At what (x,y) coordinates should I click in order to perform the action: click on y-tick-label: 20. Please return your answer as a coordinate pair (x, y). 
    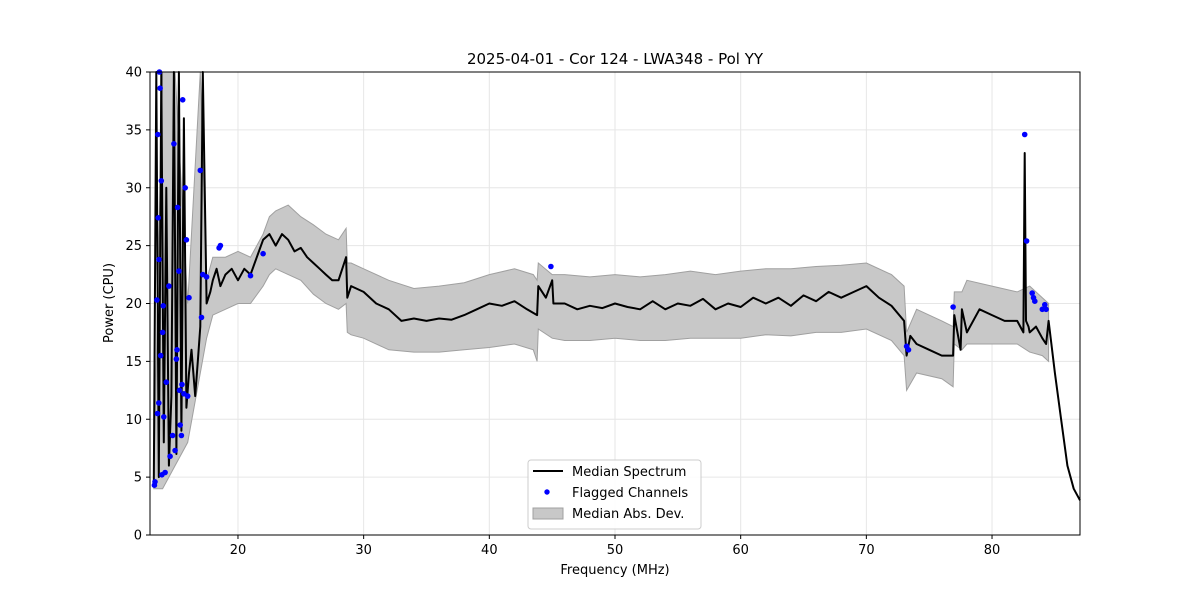
    Looking at the image, I should click on (133, 304).